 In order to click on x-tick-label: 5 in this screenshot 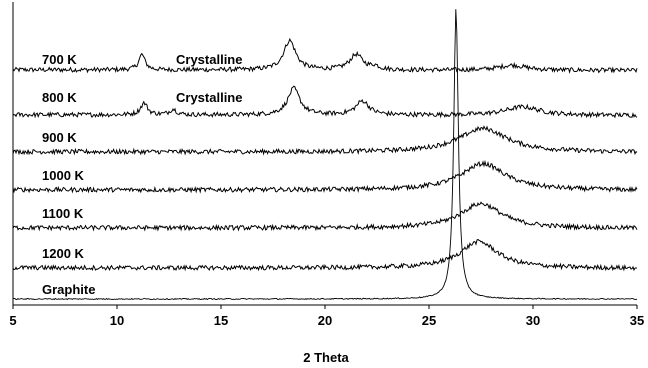, I will do `click(12, 320)`.